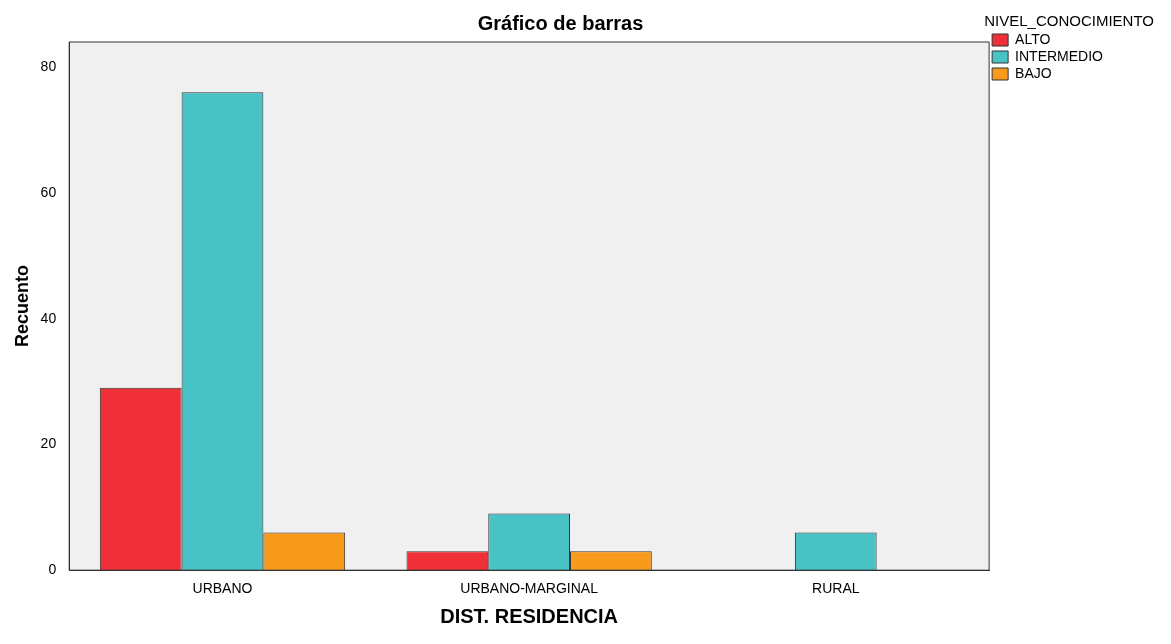 This screenshot has height=644, width=1171. What do you see at coordinates (529, 615) in the screenshot?
I see `x-axis-title: DIST. RESIDENCIA` at bounding box center [529, 615].